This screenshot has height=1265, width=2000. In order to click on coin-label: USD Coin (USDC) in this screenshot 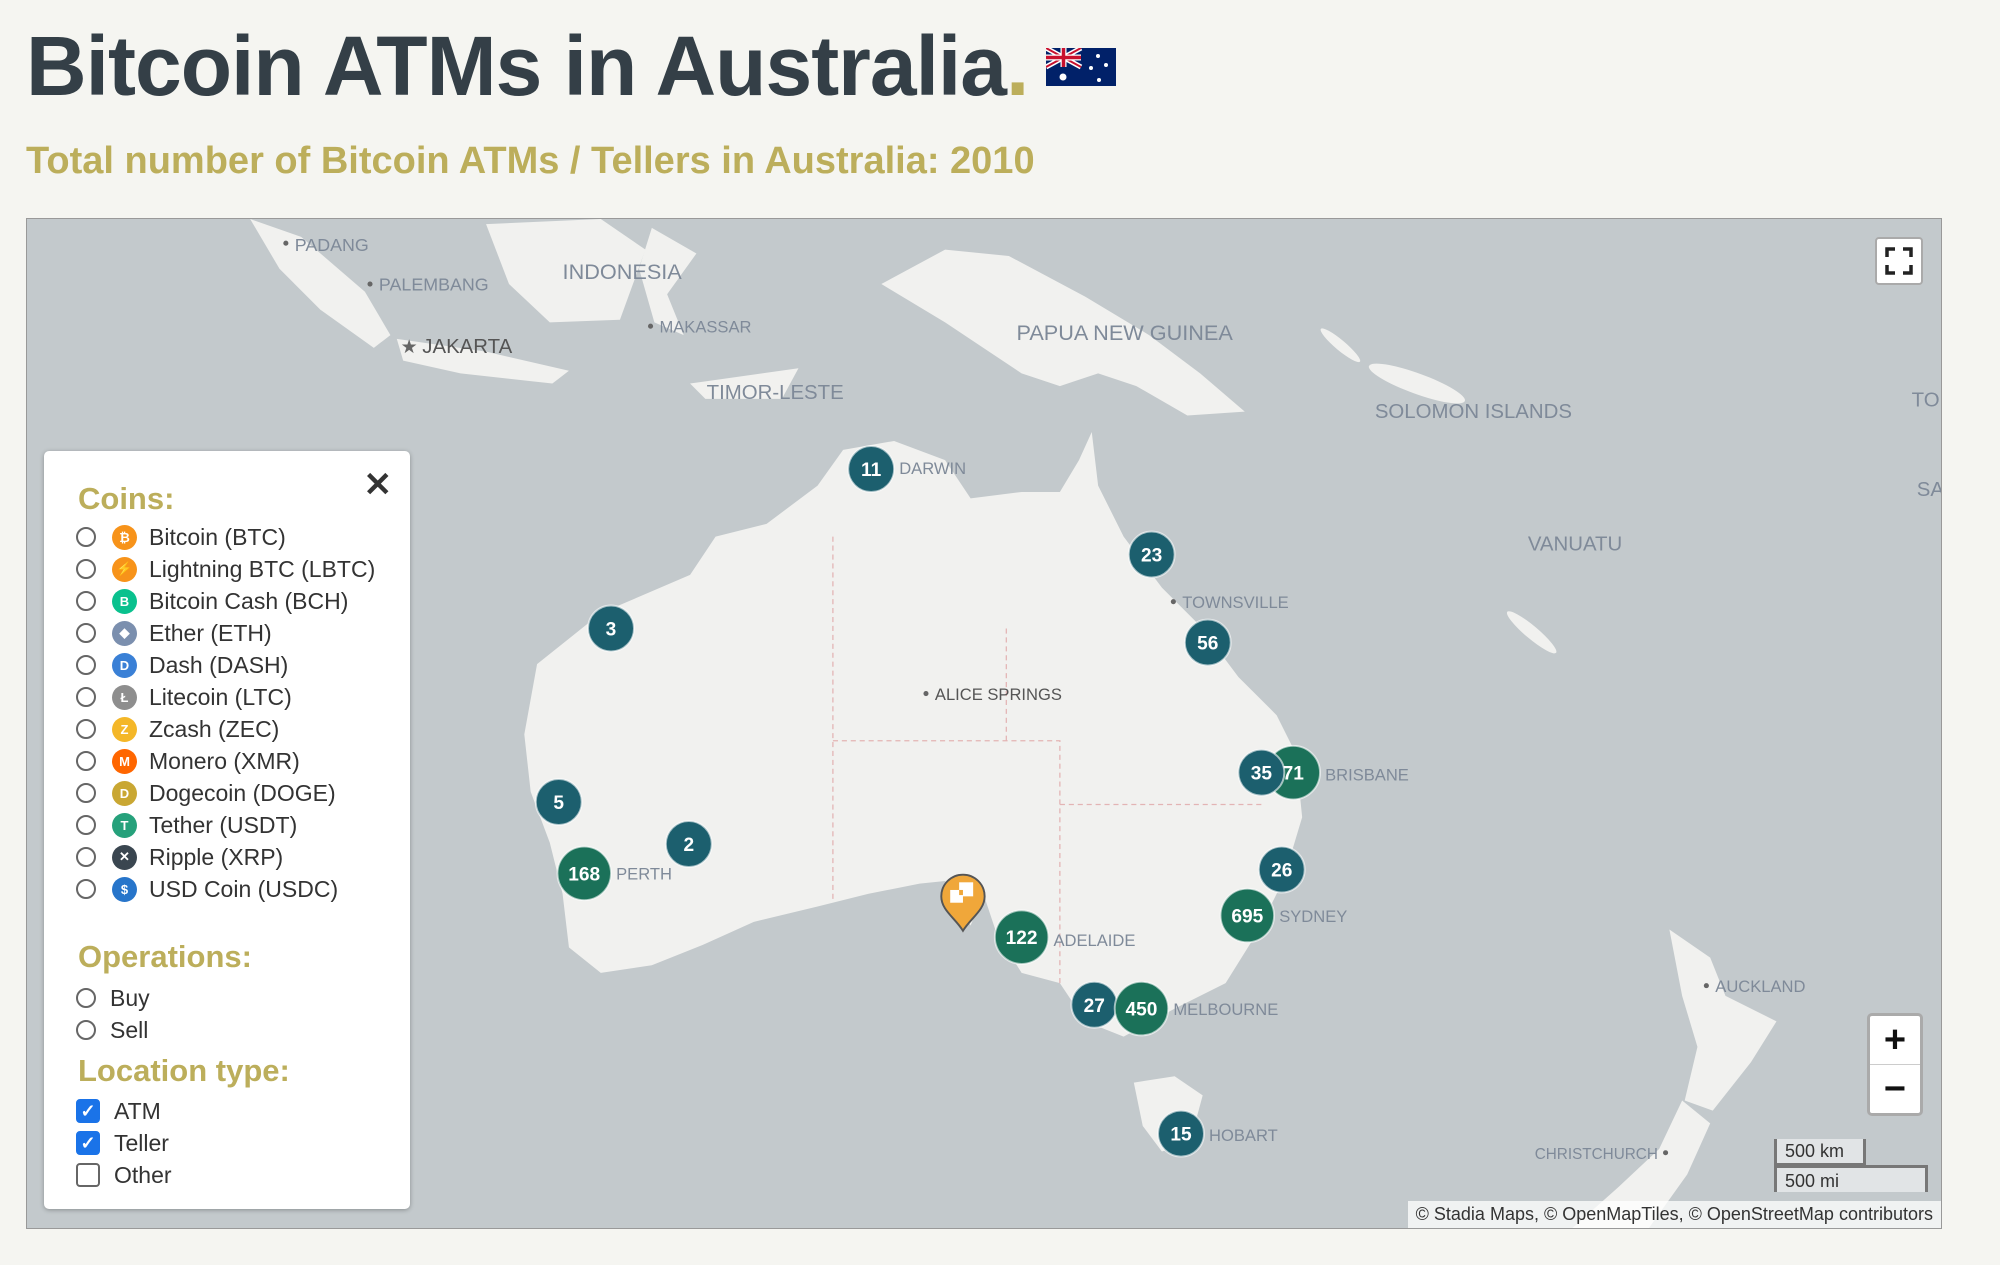, I will do `click(244, 888)`.